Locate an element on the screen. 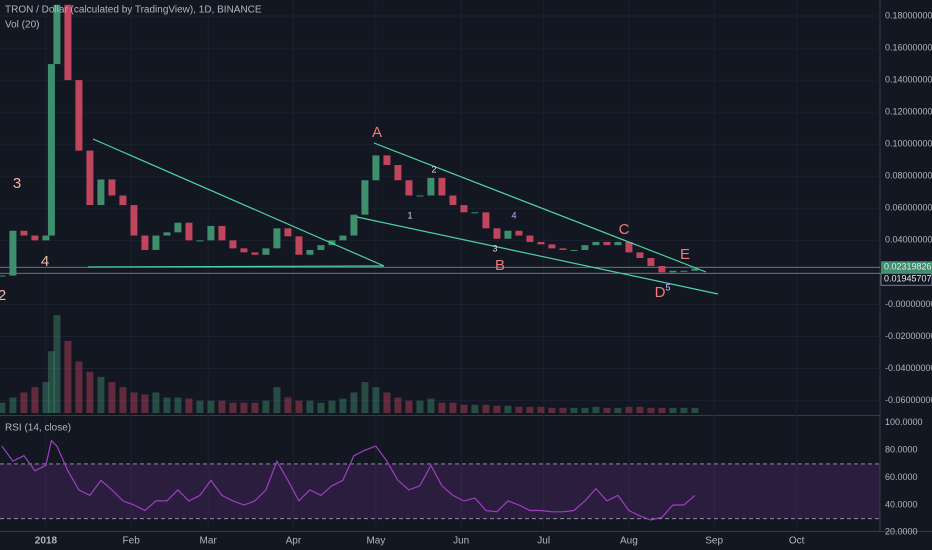  y-tick-label: 0.16000000 is located at coordinates (908, 47).